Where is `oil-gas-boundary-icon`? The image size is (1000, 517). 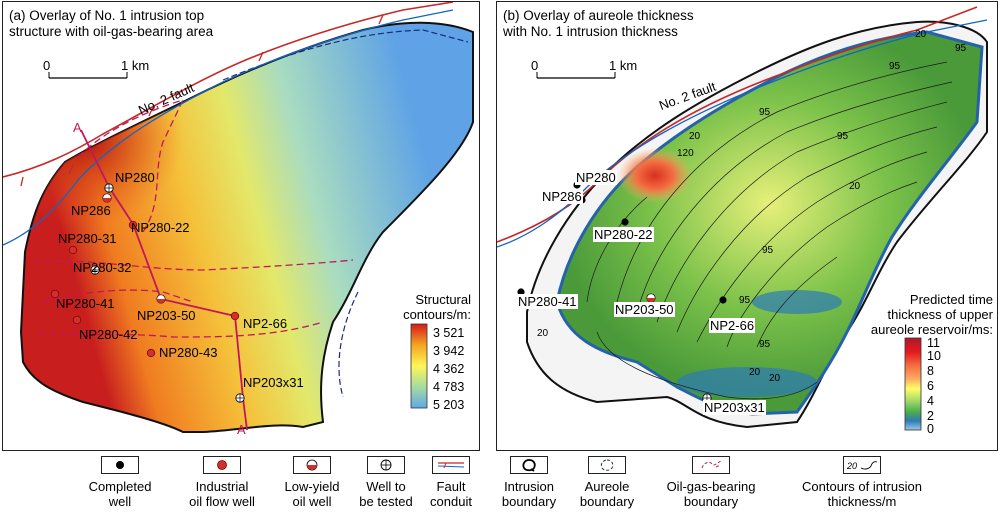 oil-gas-boundary-icon is located at coordinates (711, 464).